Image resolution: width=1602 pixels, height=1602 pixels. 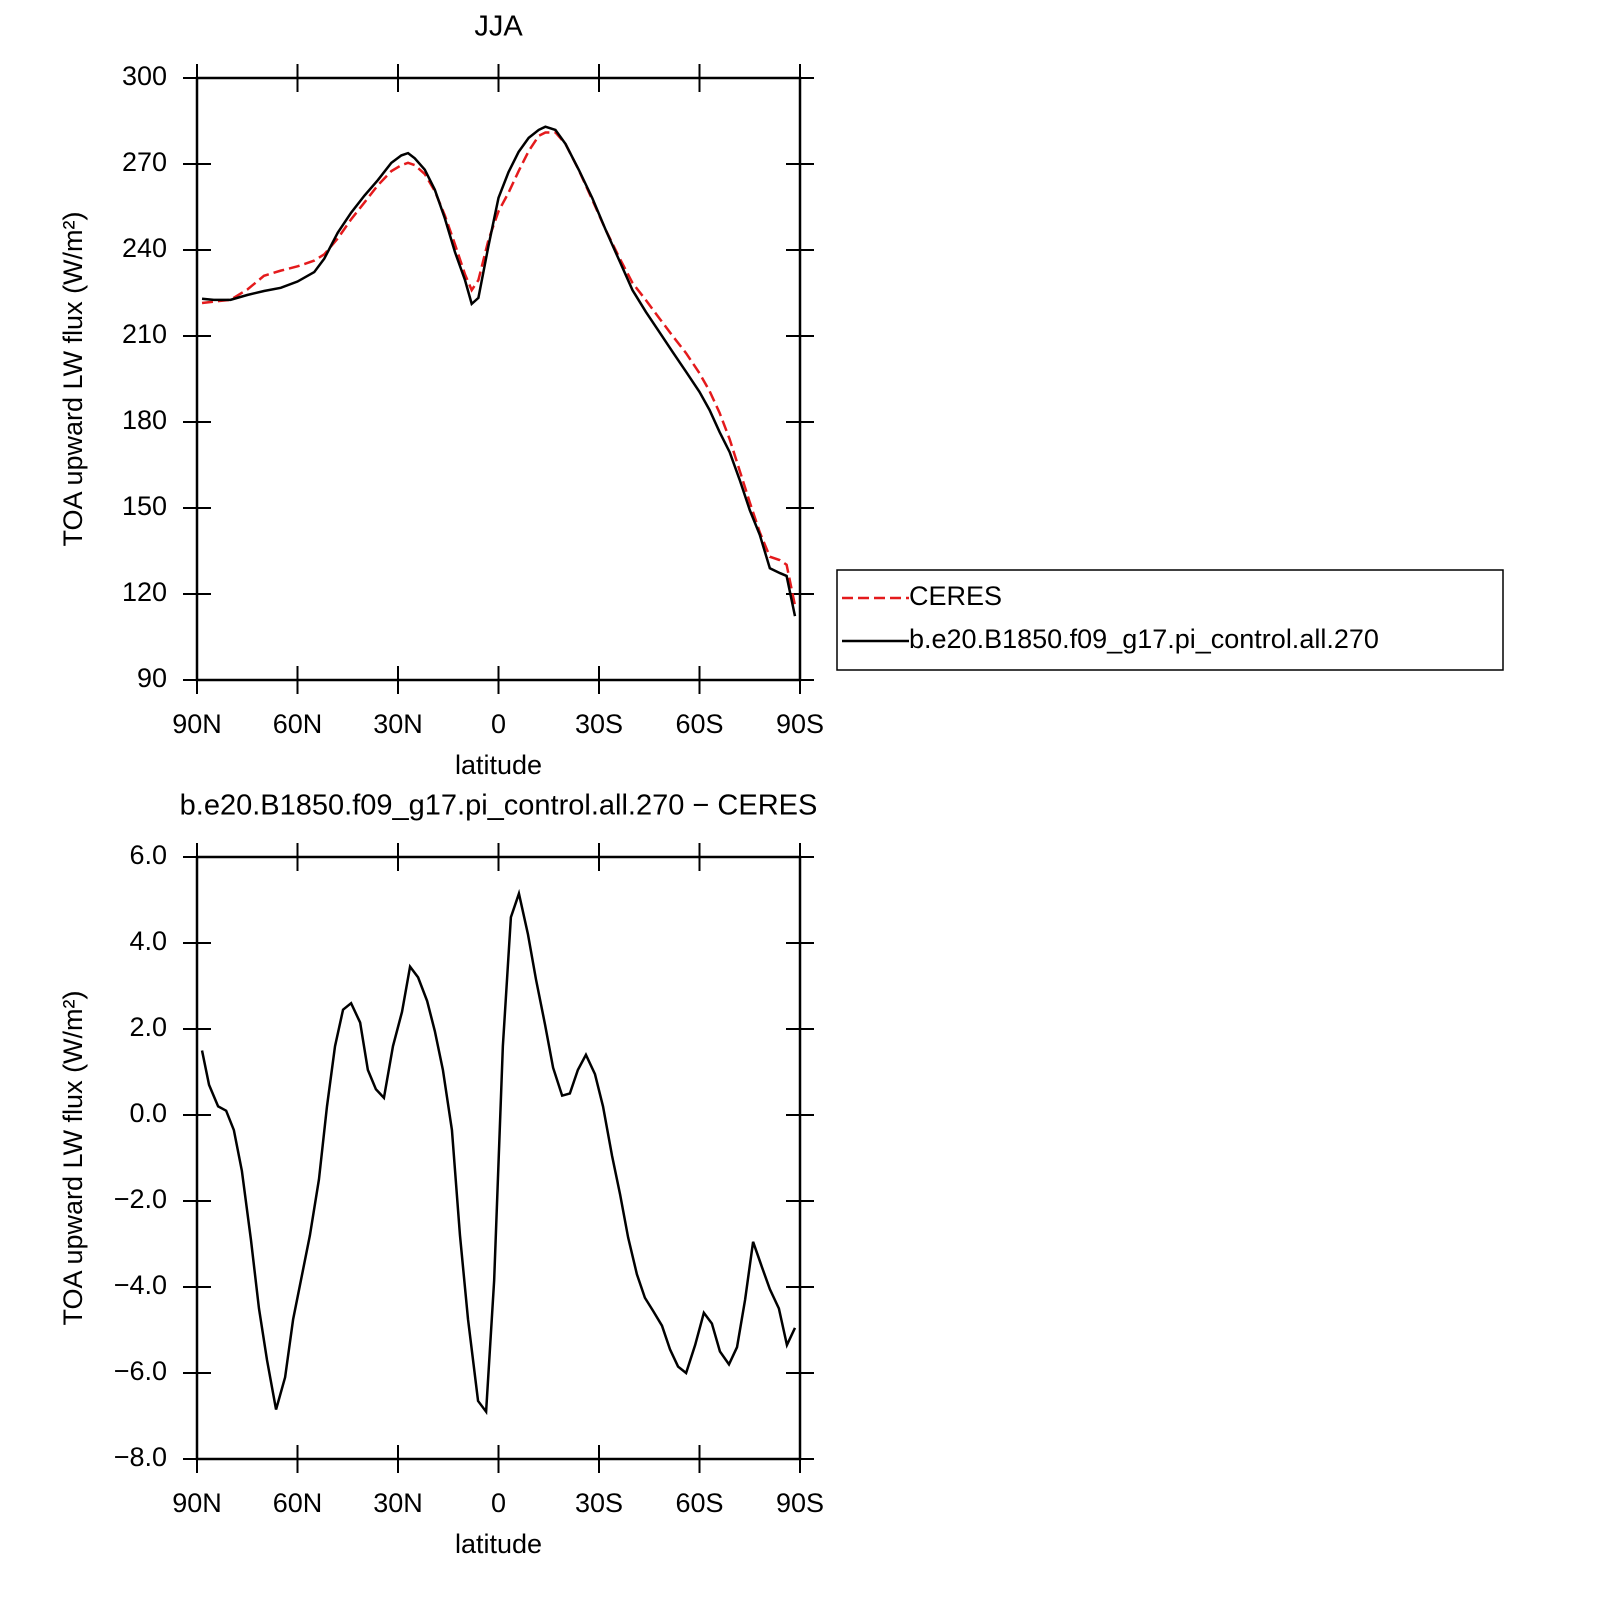 What do you see at coordinates (144, 76) in the screenshot?
I see `y-tick-label: 300` at bounding box center [144, 76].